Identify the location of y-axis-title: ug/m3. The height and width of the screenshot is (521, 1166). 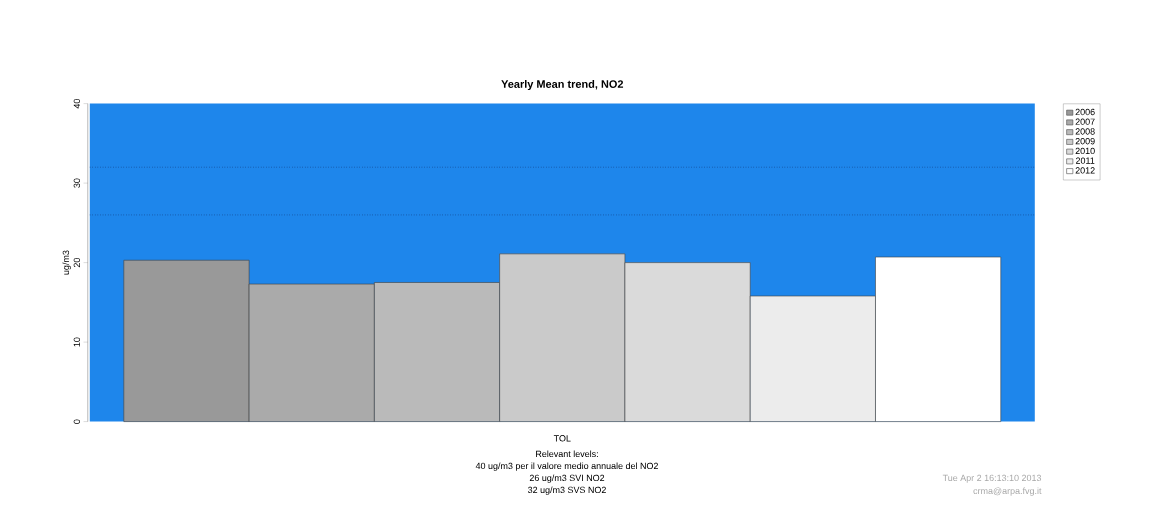
(66, 262).